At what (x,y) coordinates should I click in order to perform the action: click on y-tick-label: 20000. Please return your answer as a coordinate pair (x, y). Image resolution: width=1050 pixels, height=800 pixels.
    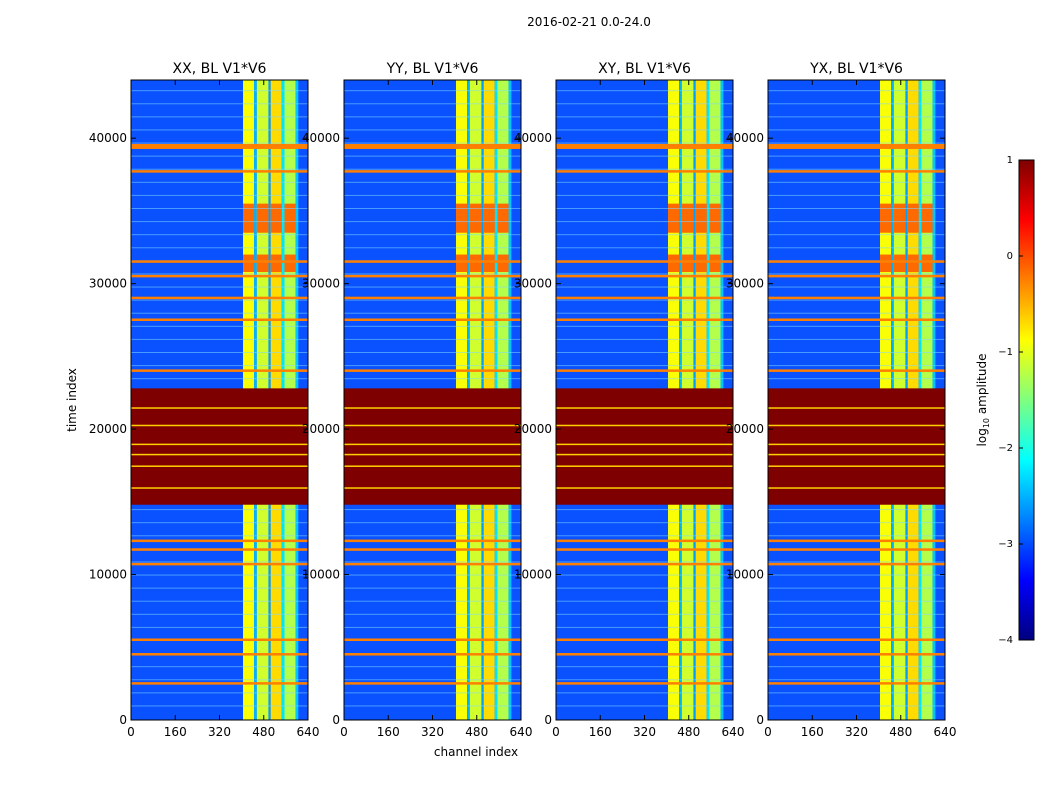
    Looking at the image, I should click on (108, 429).